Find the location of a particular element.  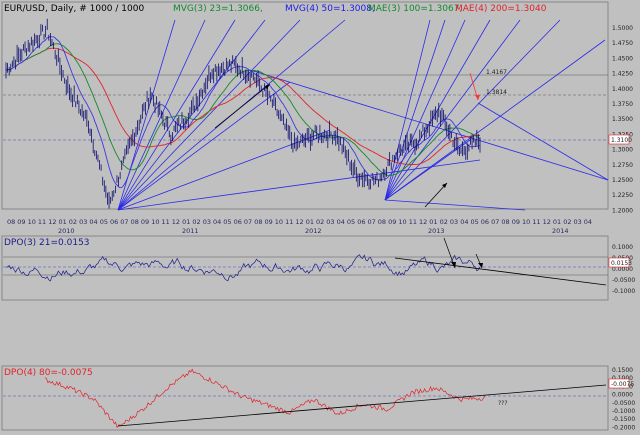

price-axis-tick: 1.3500 is located at coordinates (622, 119).